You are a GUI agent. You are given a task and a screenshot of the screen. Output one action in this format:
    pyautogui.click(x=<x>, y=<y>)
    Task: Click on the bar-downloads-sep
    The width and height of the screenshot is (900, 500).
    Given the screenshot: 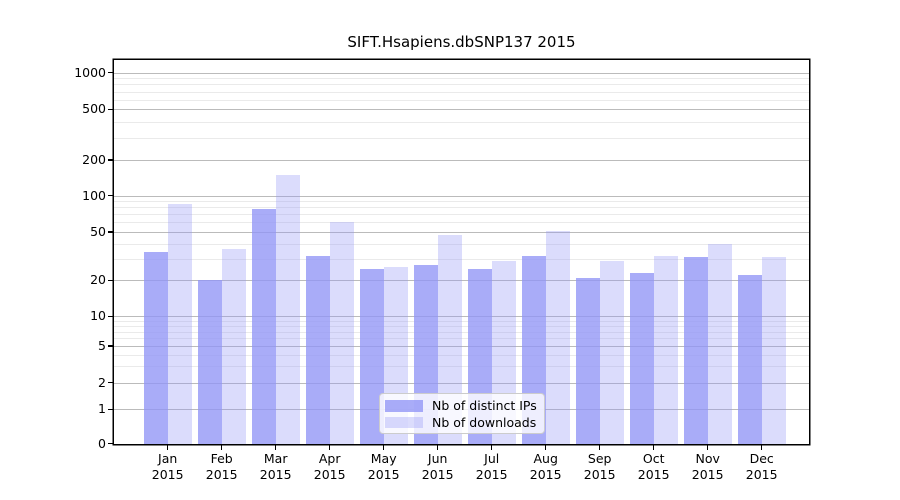 What is the action you would take?
    pyautogui.click(x=611, y=352)
    